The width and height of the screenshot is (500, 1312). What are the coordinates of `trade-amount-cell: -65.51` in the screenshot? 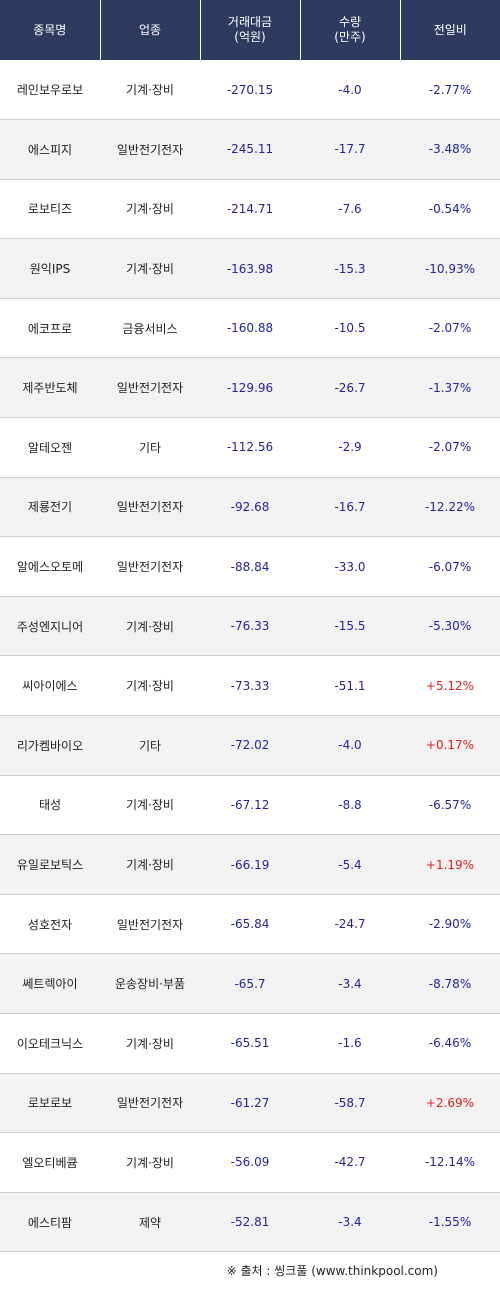 It's located at (250, 1043).